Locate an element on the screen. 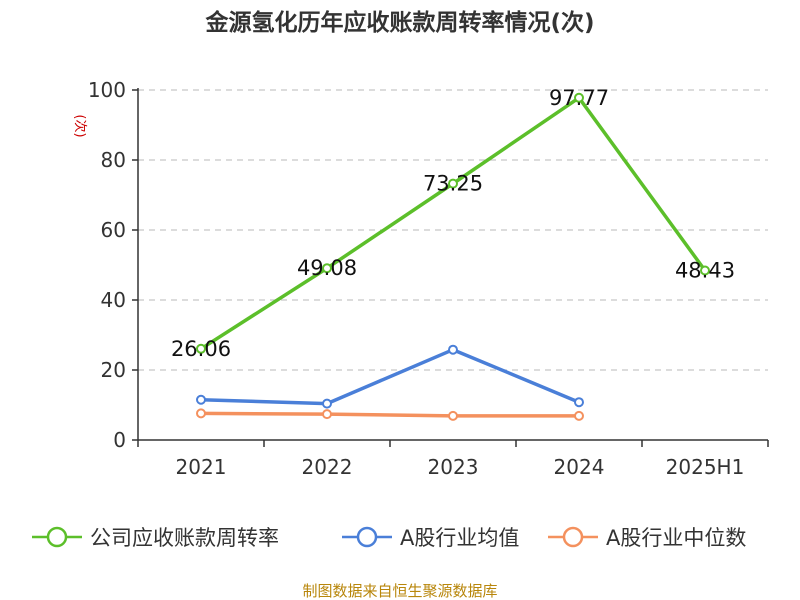  y-tick-label: 20 is located at coordinates (113, 370).